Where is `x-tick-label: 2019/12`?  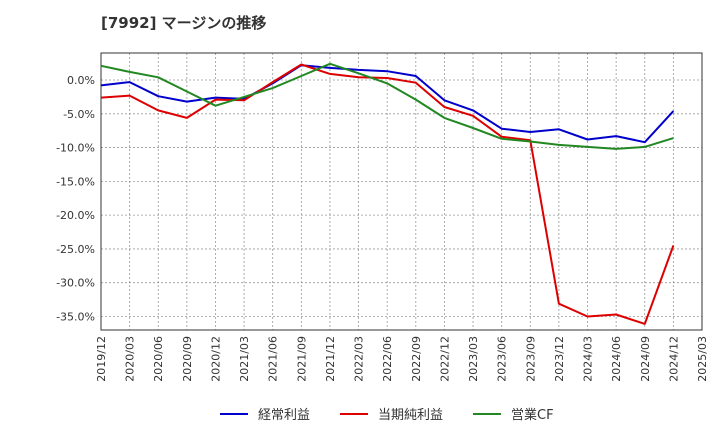
x-tick-label: 2019/12 is located at coordinates (101, 359).